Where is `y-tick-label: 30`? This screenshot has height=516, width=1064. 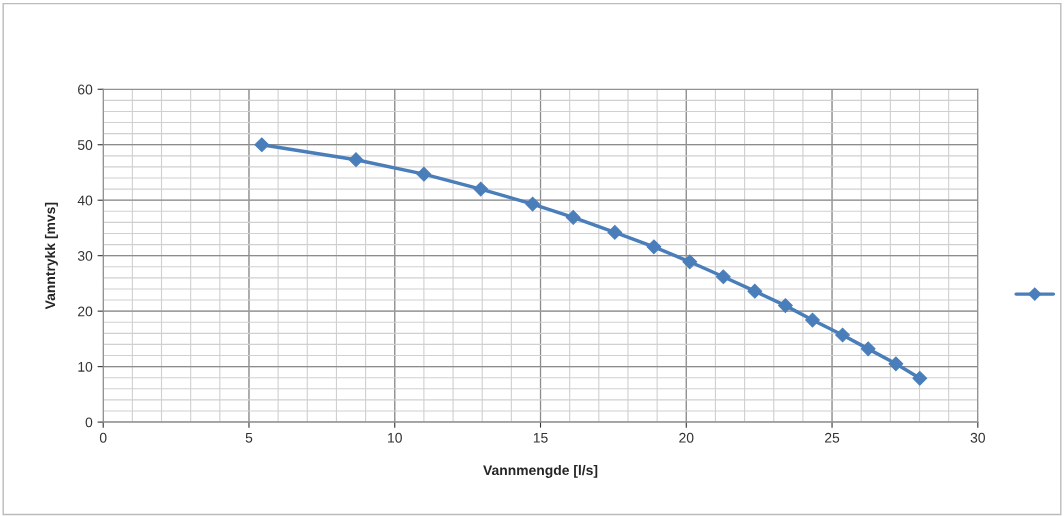 y-tick-label: 30 is located at coordinates (85, 256).